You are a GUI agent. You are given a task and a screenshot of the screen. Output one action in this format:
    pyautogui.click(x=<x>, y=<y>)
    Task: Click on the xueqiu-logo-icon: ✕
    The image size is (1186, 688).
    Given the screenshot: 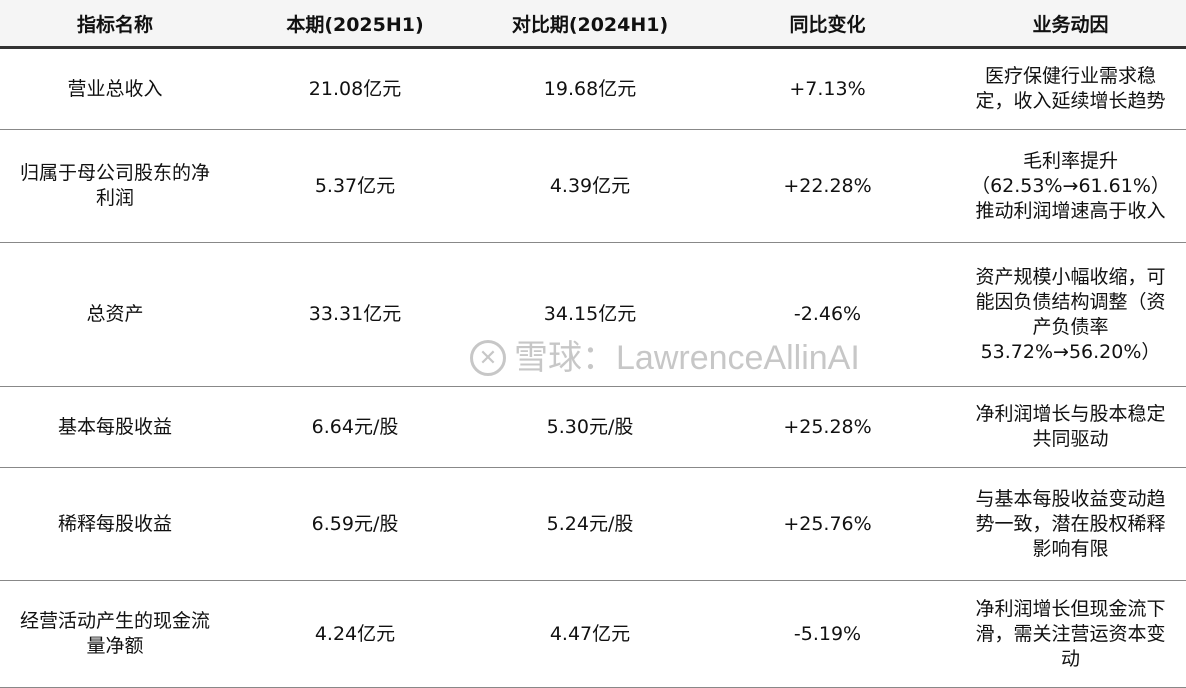 What is the action you would take?
    pyautogui.click(x=488, y=358)
    